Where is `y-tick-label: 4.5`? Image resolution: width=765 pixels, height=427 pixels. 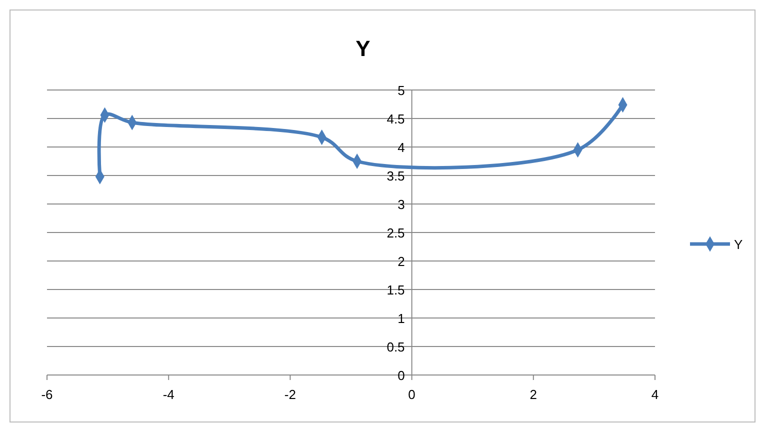 y-tick-label: 4.5 is located at coordinates (395, 119).